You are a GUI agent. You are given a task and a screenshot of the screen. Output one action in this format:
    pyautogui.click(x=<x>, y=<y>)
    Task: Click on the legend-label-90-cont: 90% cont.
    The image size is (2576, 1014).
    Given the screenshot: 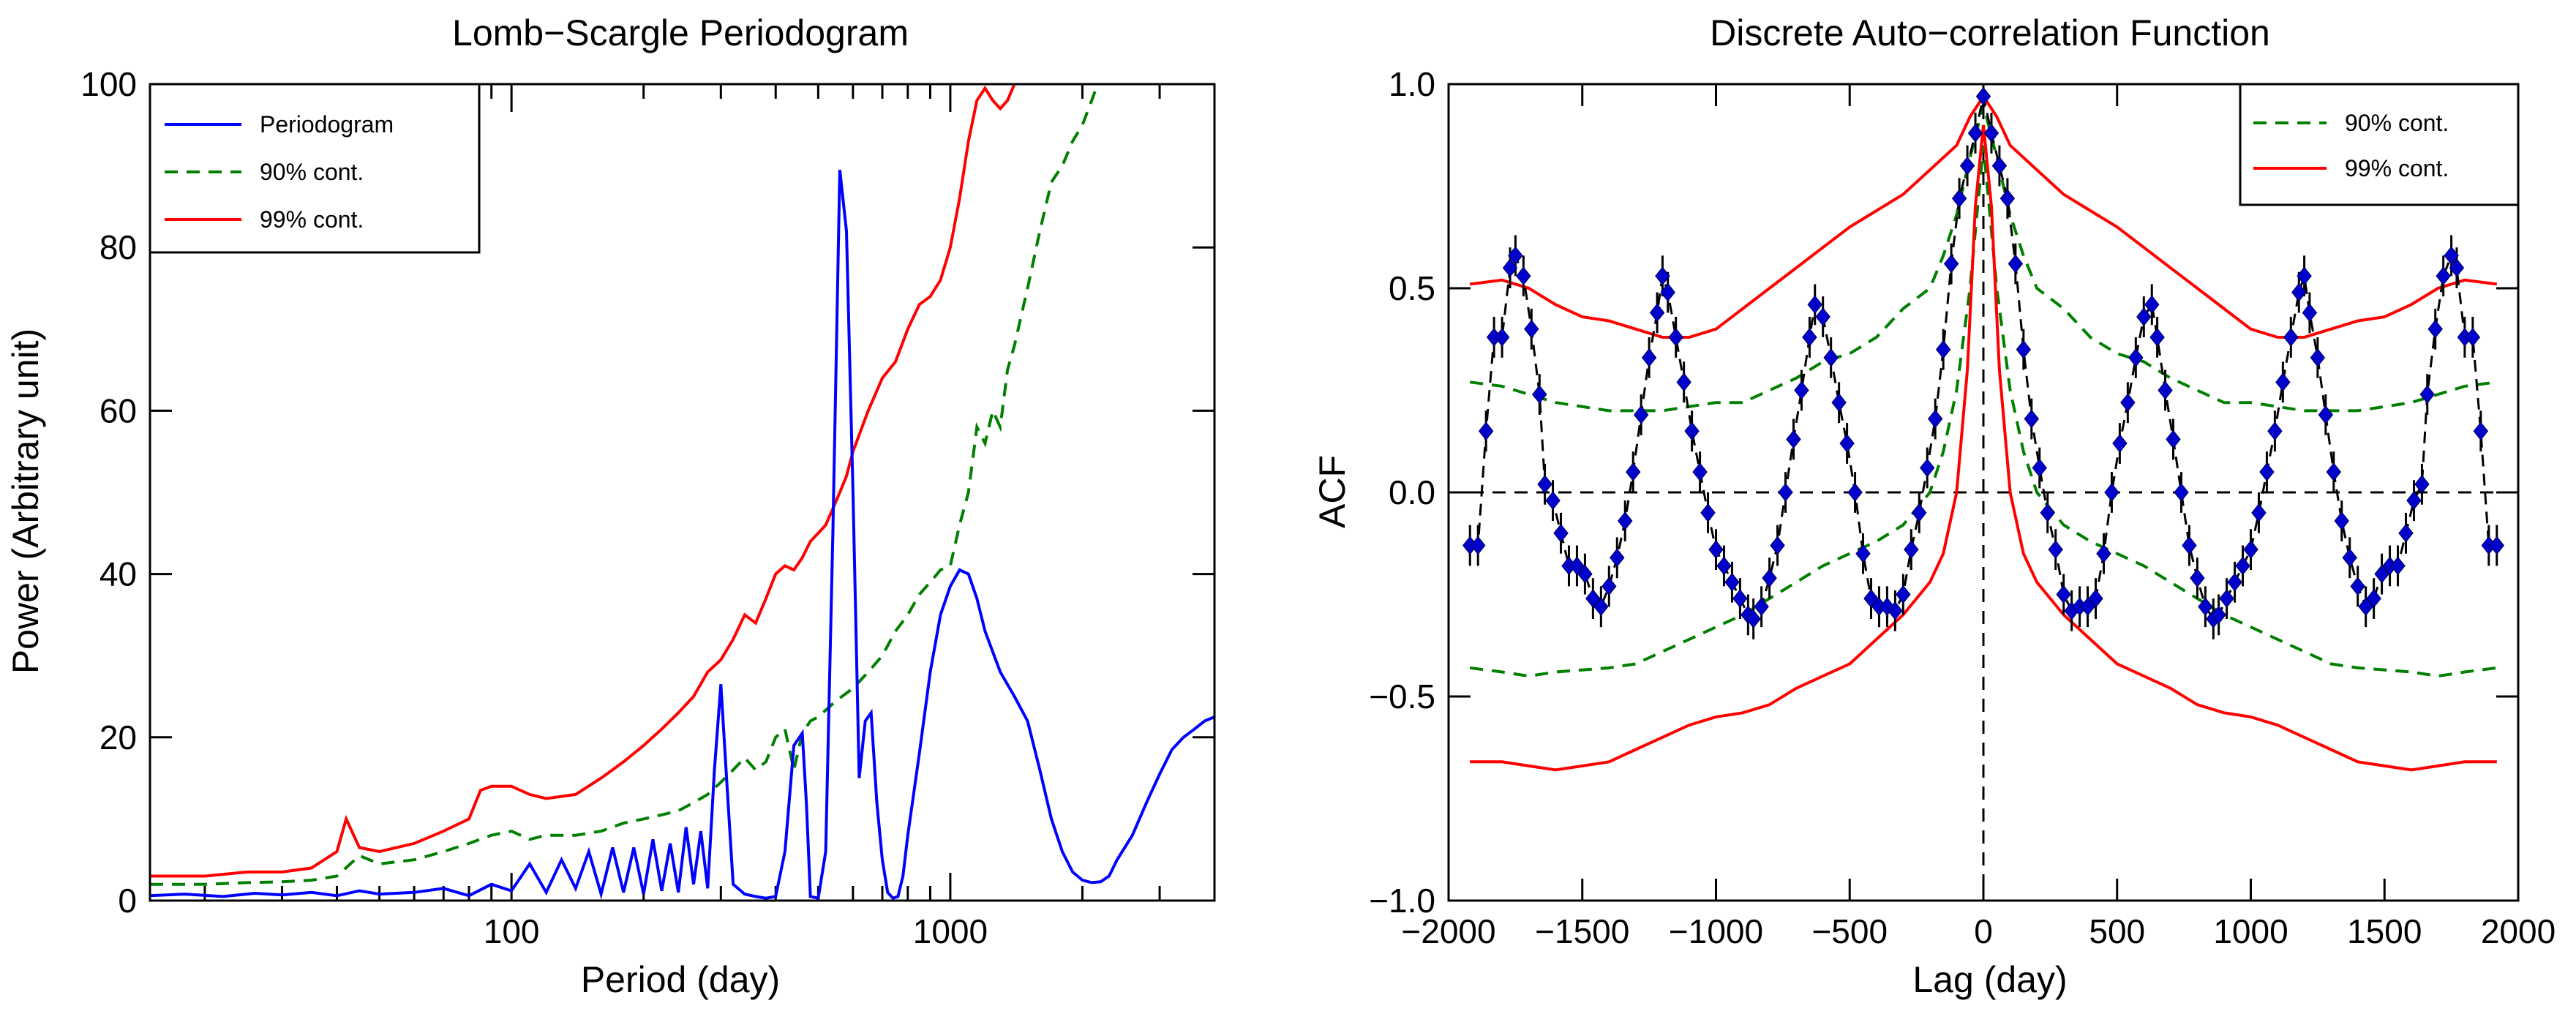 What is the action you would take?
    pyautogui.click(x=312, y=172)
    